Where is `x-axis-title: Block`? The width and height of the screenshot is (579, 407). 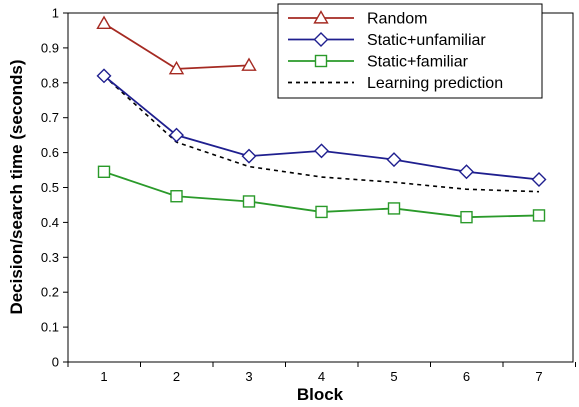 x-axis-title: Block is located at coordinates (320, 394).